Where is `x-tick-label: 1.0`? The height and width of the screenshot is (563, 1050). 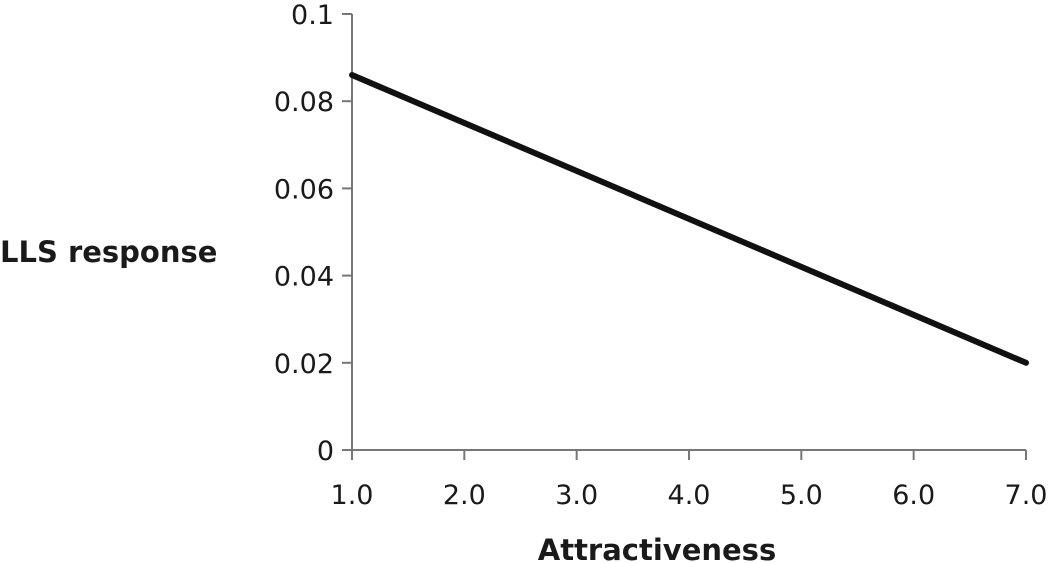
x-tick-label: 1.0 is located at coordinates (352, 495).